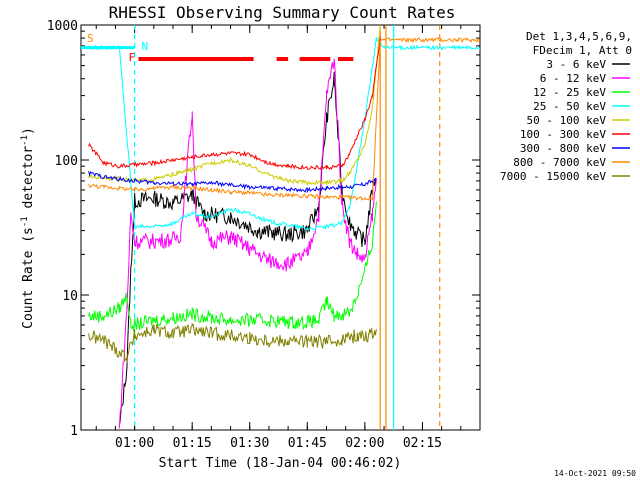 This screenshot has height=480, width=640. I want to click on legend-header: FDecim 1, Att 0, so click(582, 50).